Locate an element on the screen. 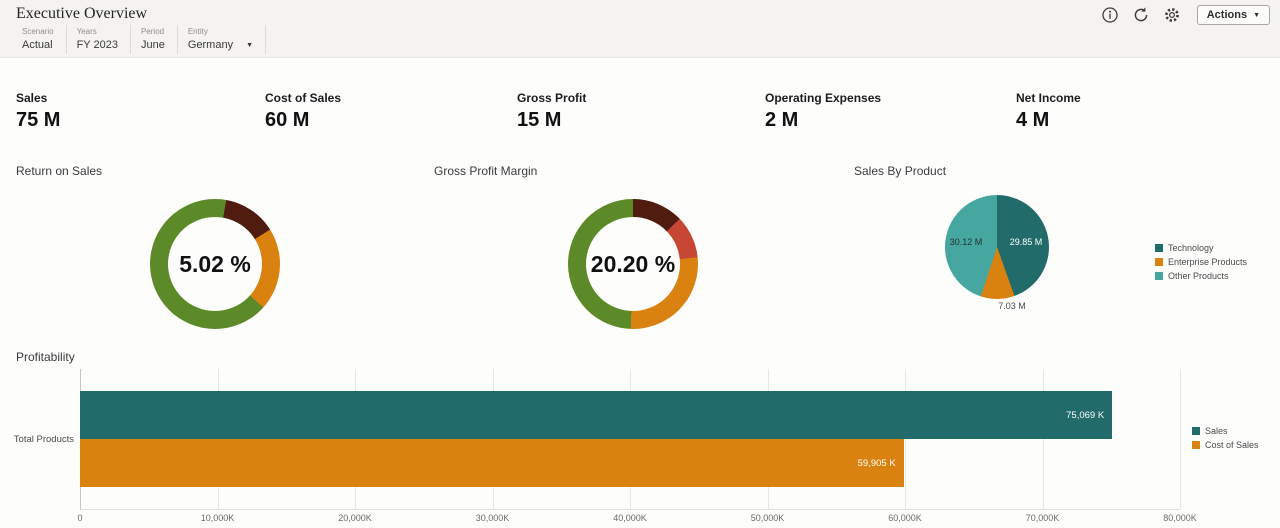  pie-slice-label: 7.03 M is located at coordinates (1012, 306).